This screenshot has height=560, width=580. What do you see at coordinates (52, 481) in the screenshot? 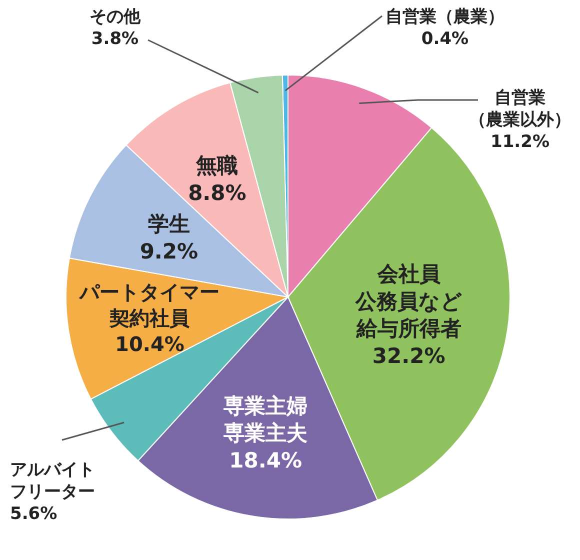
I see `slice-label: アルバイトフリーター` at bounding box center [52, 481].